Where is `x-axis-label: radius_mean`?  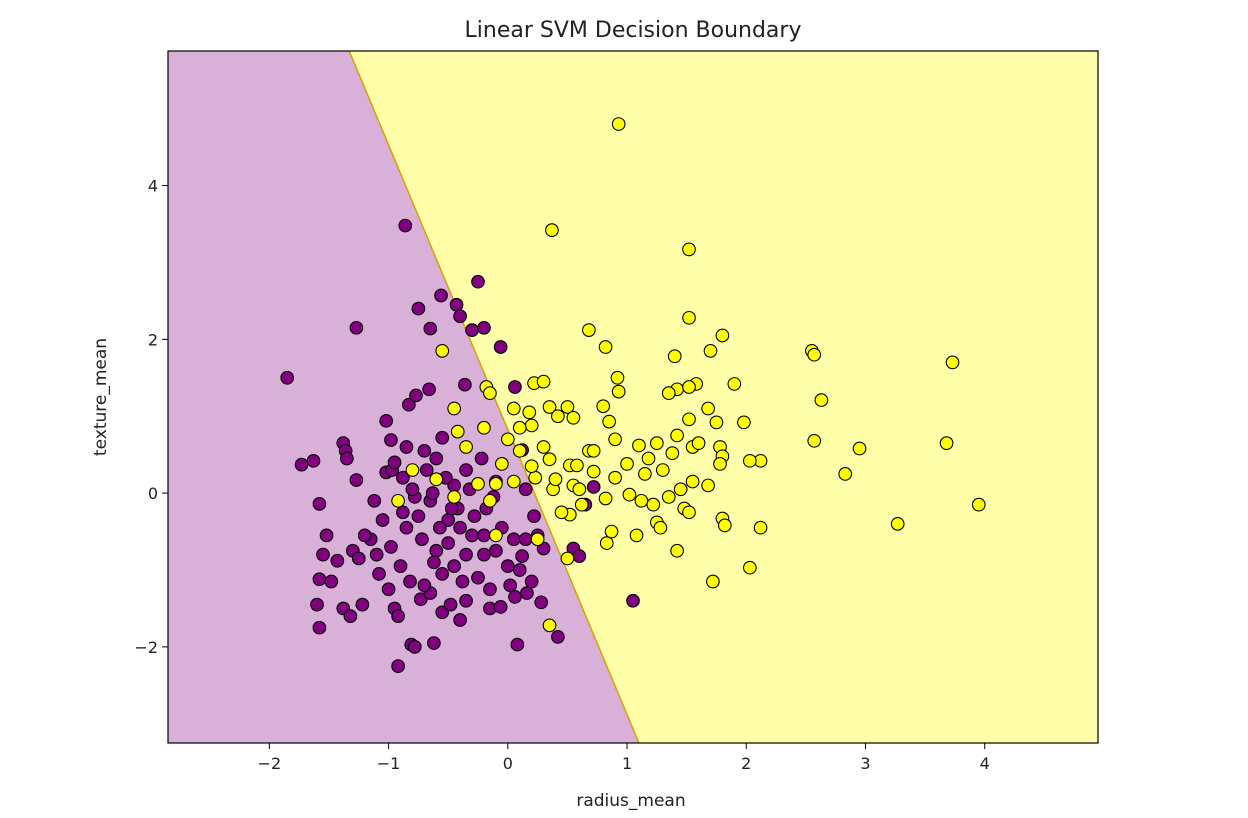
x-axis-label: radius_mean is located at coordinates (630, 801).